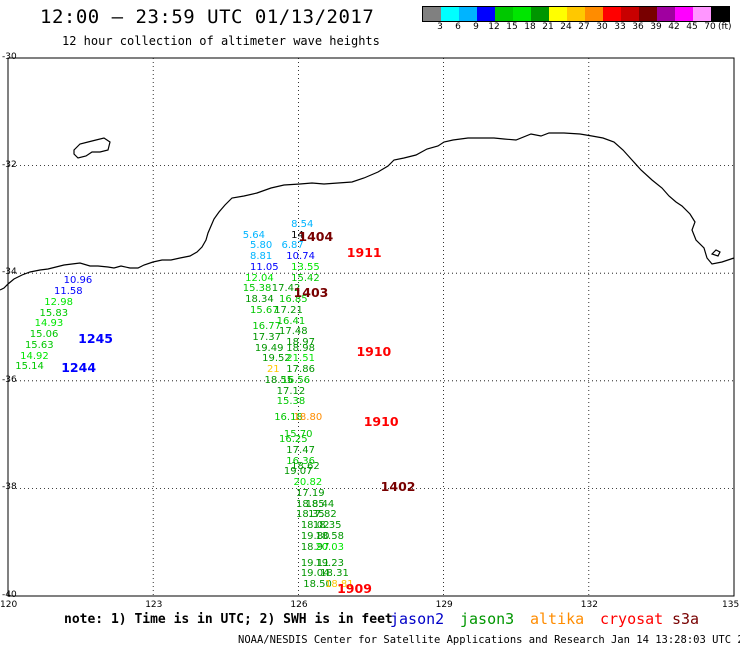 The height and width of the screenshot is (650, 740). What do you see at coordinates (95, 338) in the screenshot?
I see `pass-time-label: 1245` at bounding box center [95, 338].